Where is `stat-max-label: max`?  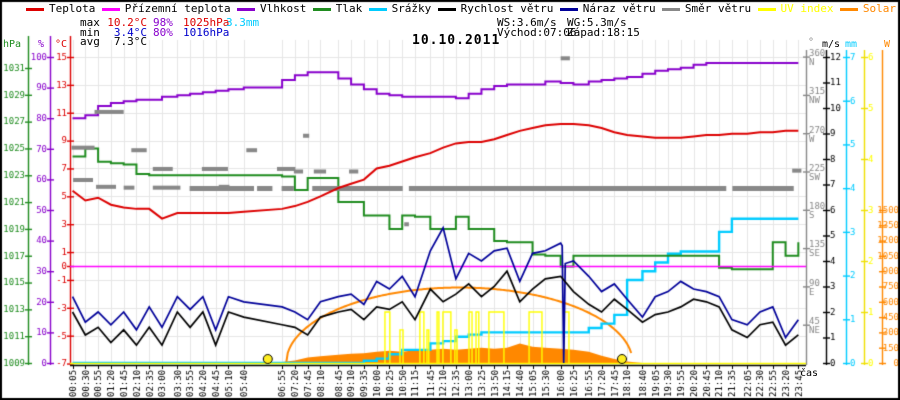
stat-max-label: max is located at coordinates (90, 22).